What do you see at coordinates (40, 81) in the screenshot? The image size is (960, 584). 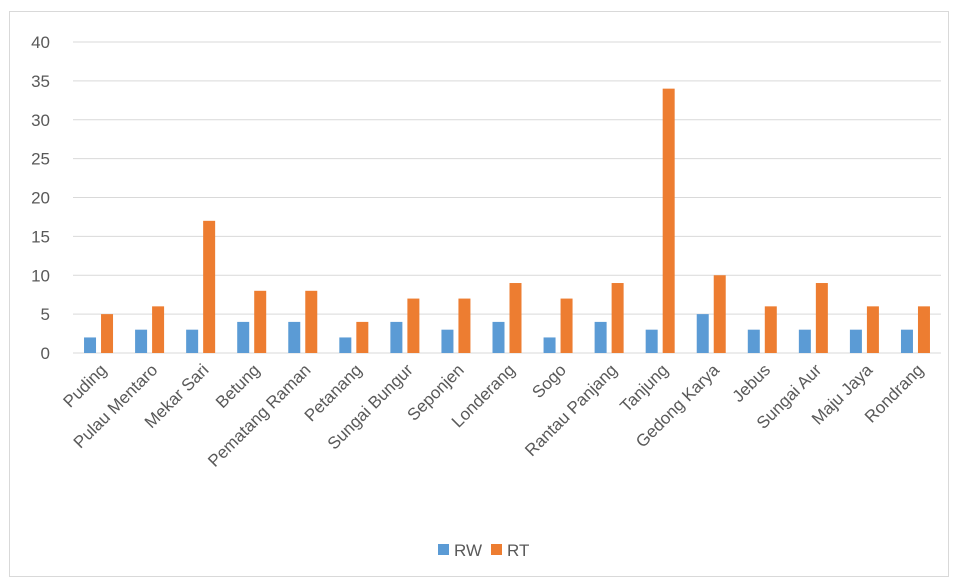 I see `y-tick-label: 35` at bounding box center [40, 81].